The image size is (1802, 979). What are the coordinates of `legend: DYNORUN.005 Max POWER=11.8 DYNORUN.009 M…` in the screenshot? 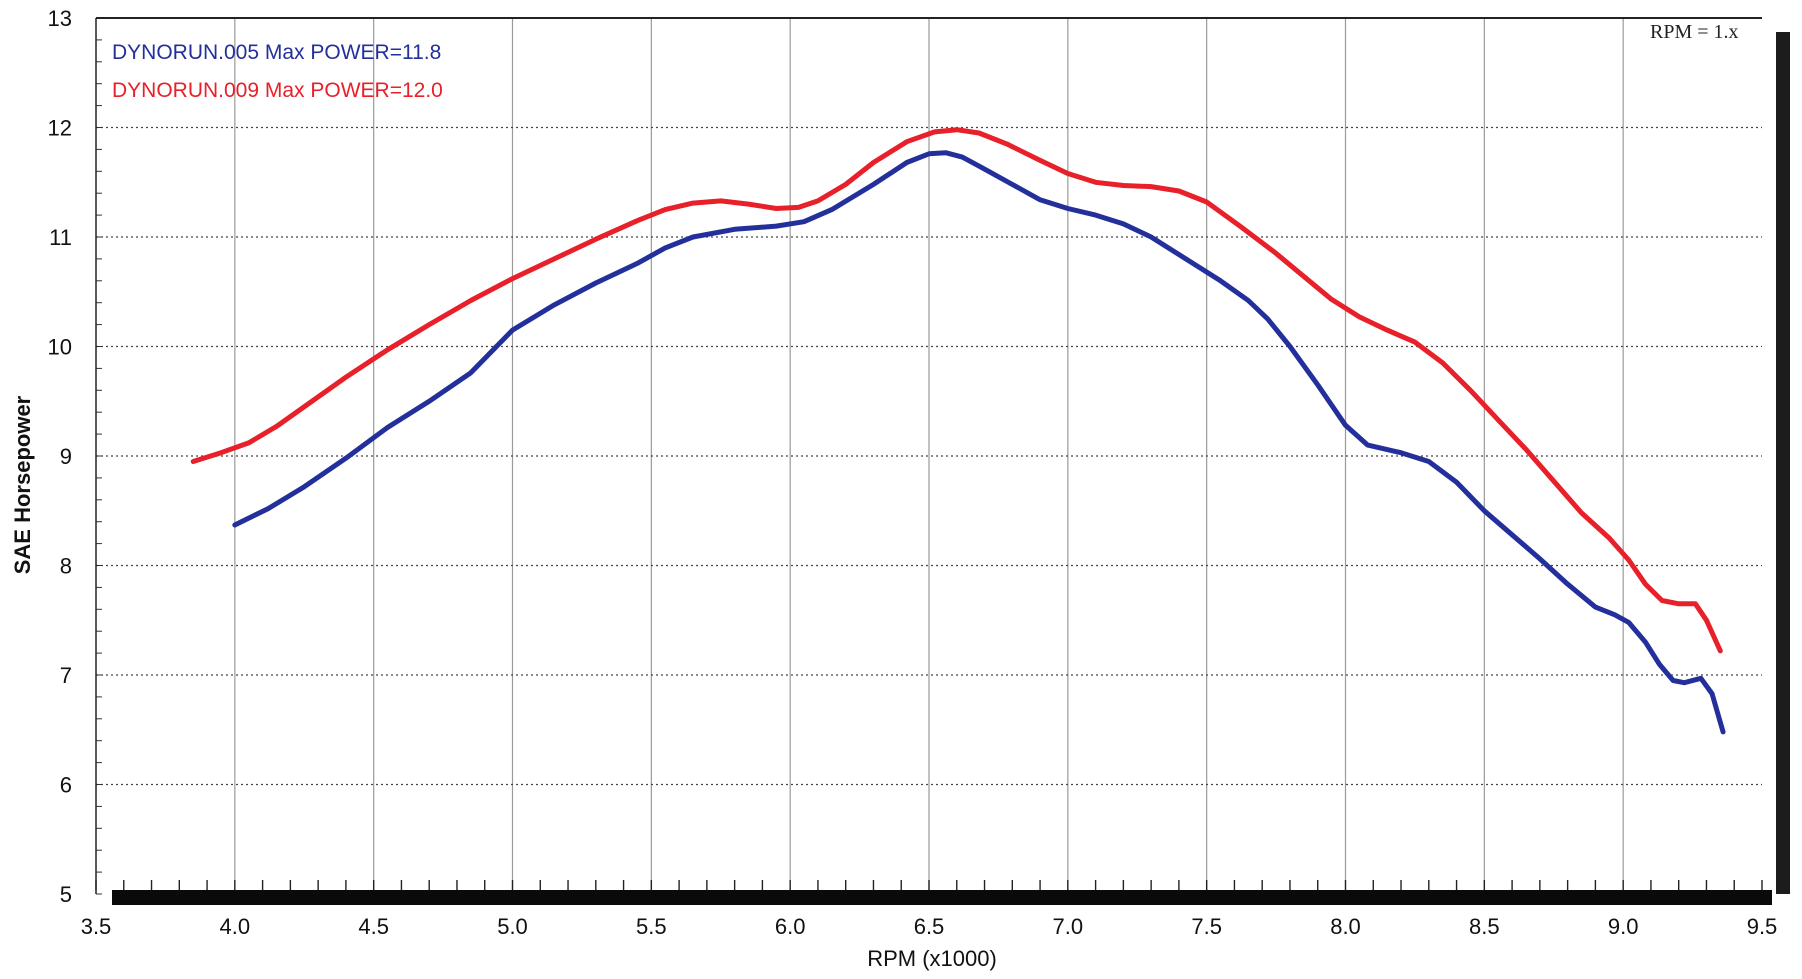 It's located at (277, 71).